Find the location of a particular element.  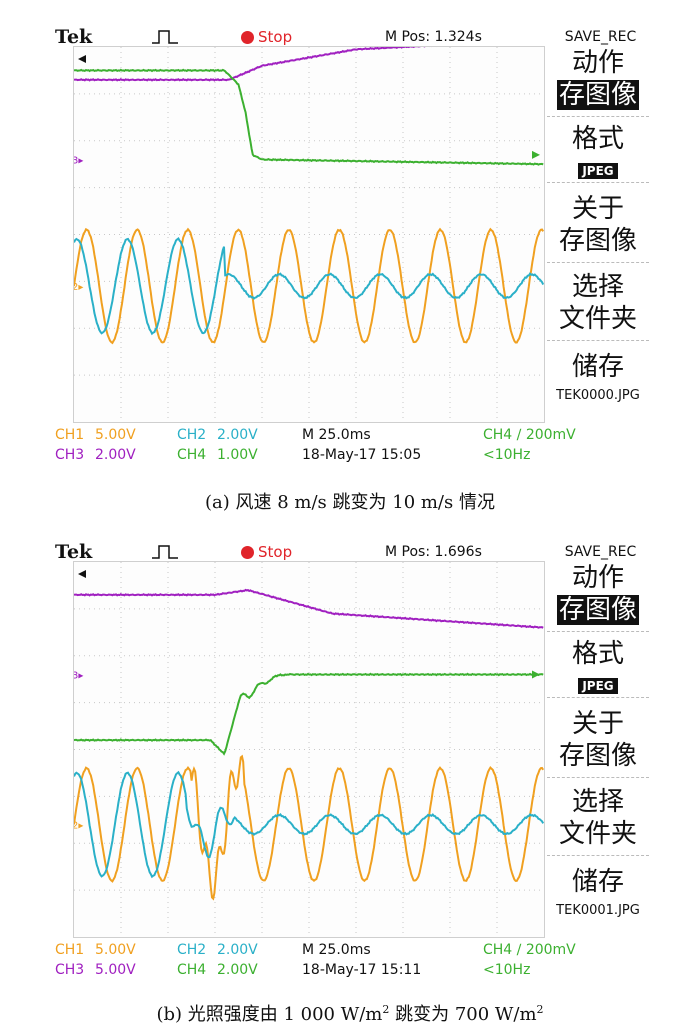

horizontal-position: M Pos: 1.696s is located at coordinates (433, 552).